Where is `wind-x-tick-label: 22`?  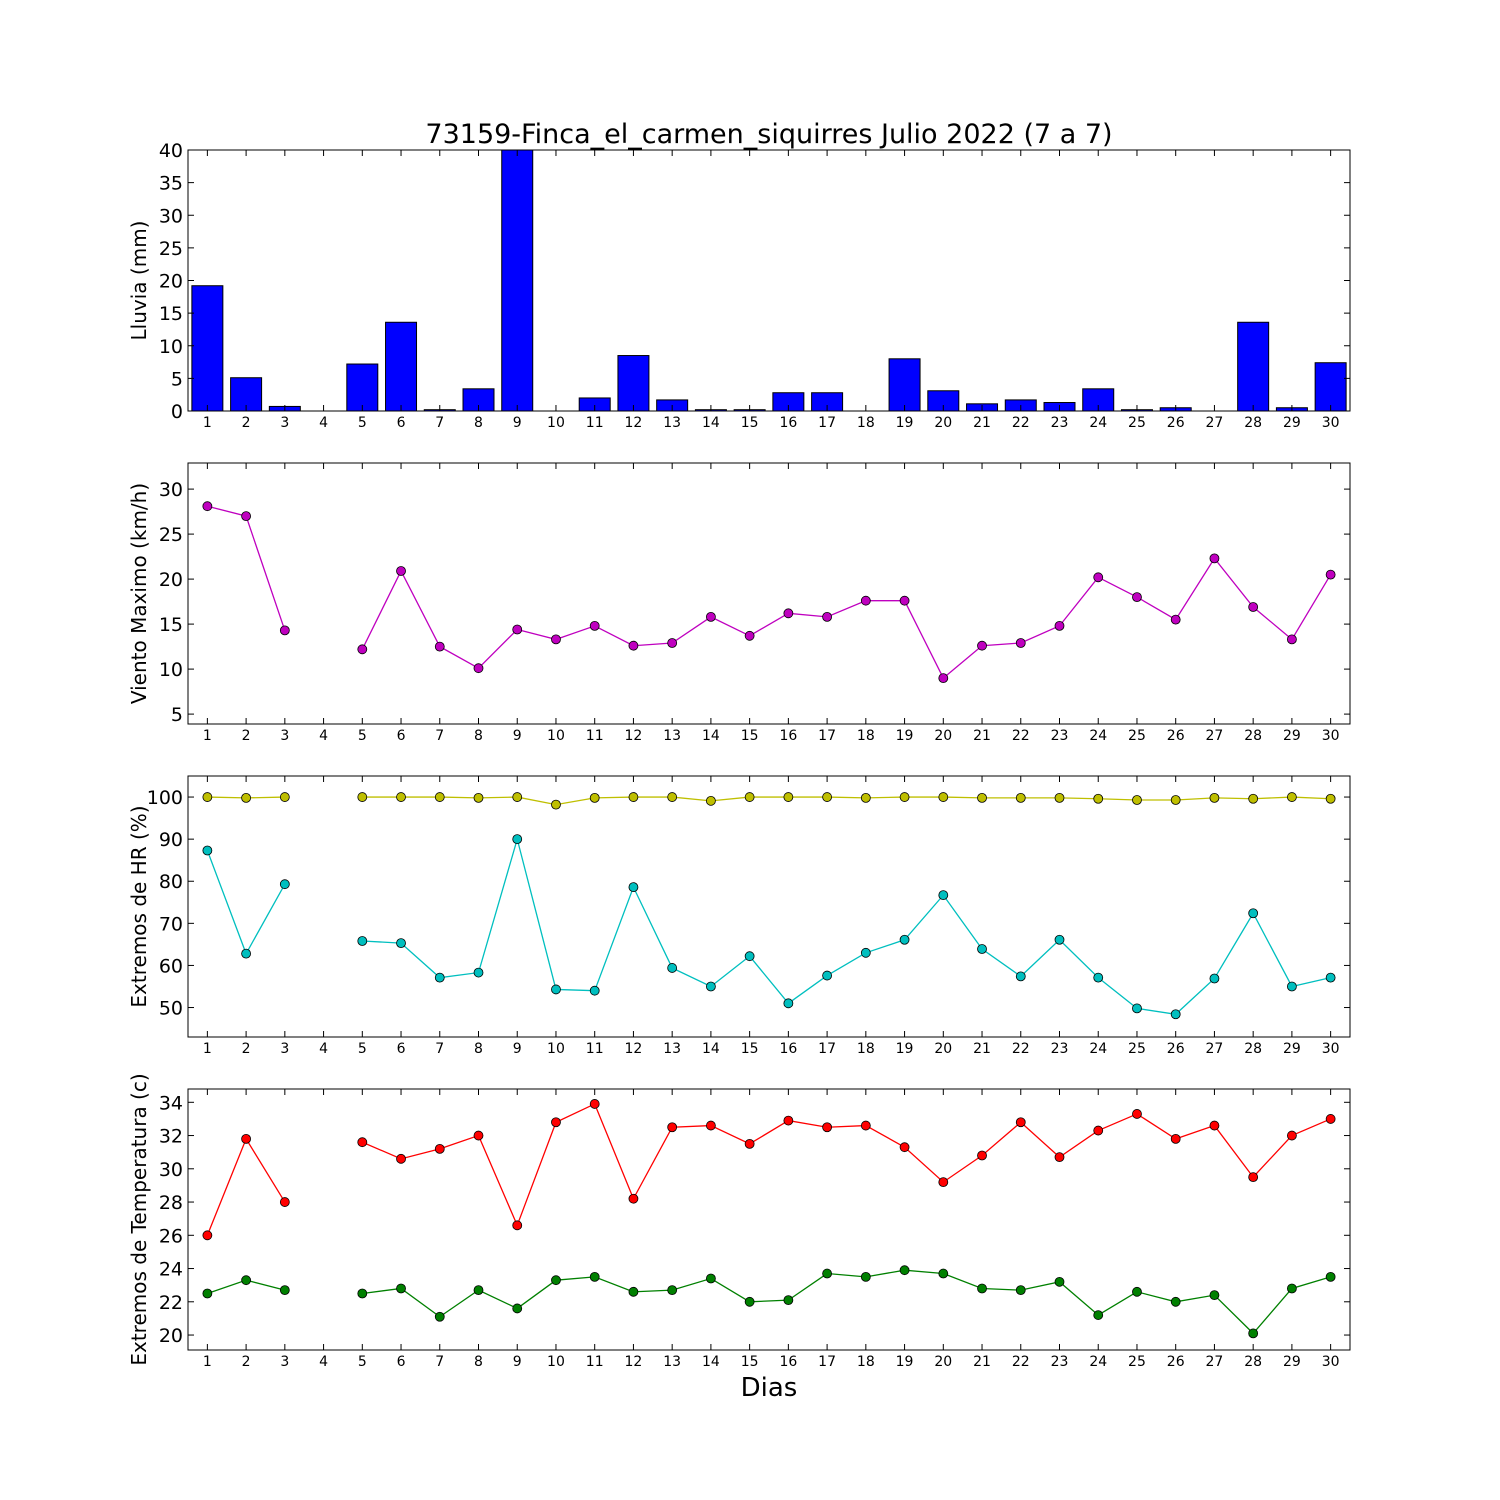 wind-x-tick-label: 22 is located at coordinates (1021, 736).